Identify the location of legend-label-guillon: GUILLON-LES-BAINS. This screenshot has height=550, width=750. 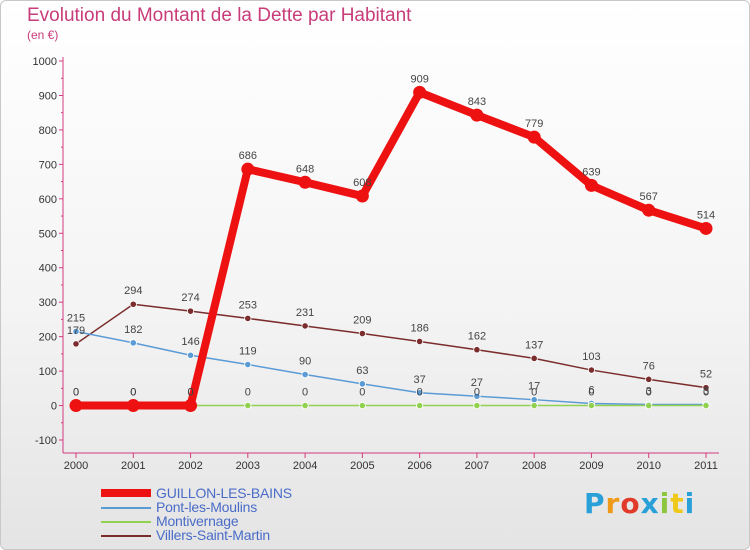
(224, 493).